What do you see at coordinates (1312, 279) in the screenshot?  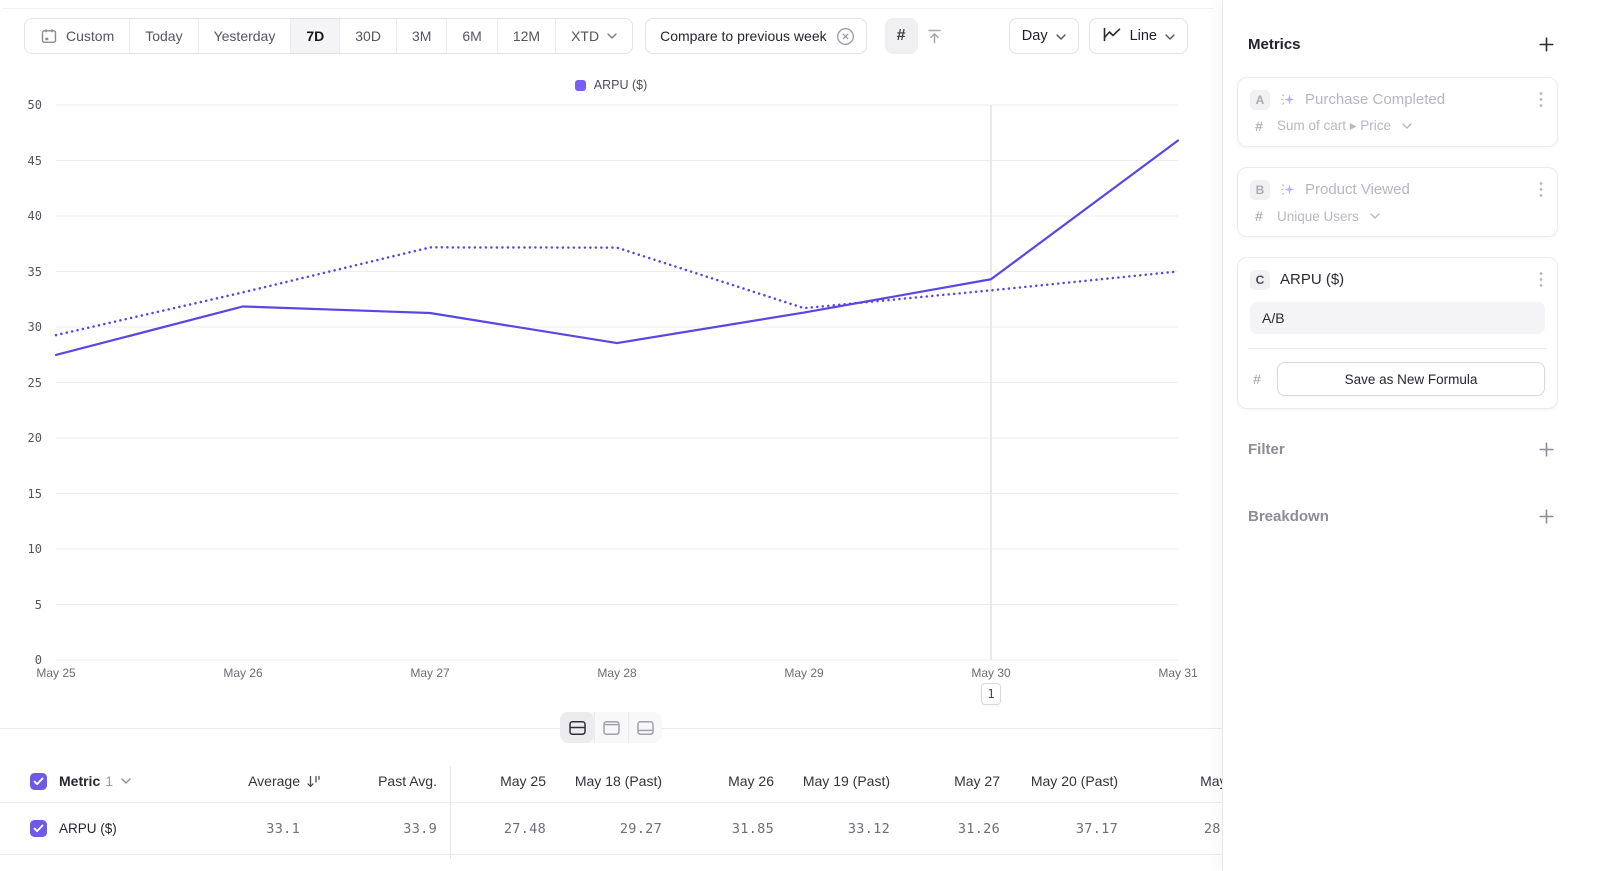 I see `metric-name: ARPU ($)` at bounding box center [1312, 279].